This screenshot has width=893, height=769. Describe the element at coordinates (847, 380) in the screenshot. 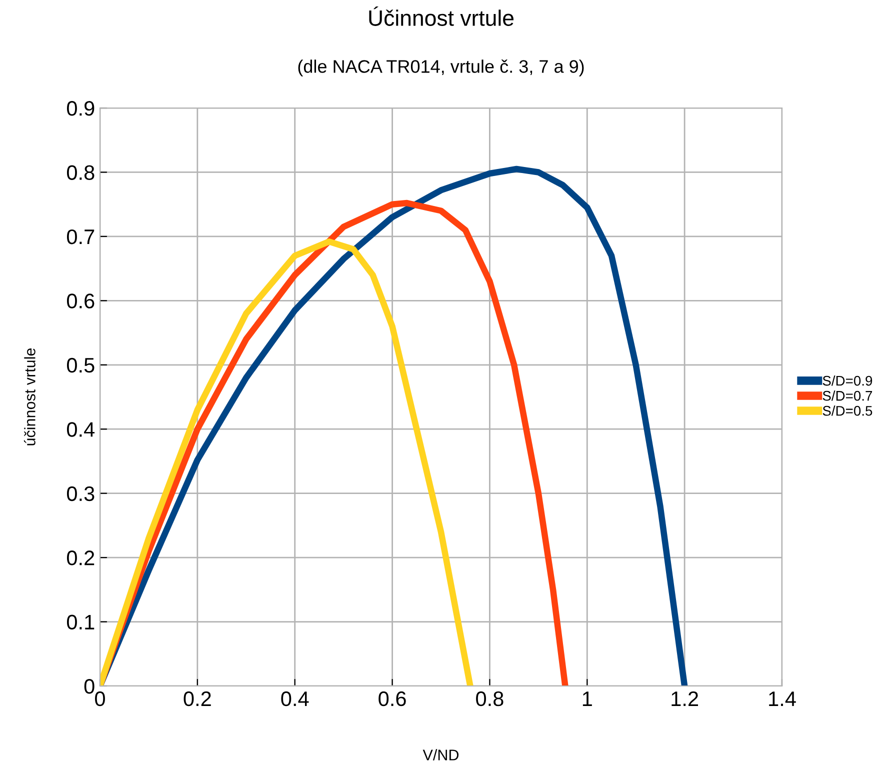

I see `legend-label: S/D=0.9` at that location.